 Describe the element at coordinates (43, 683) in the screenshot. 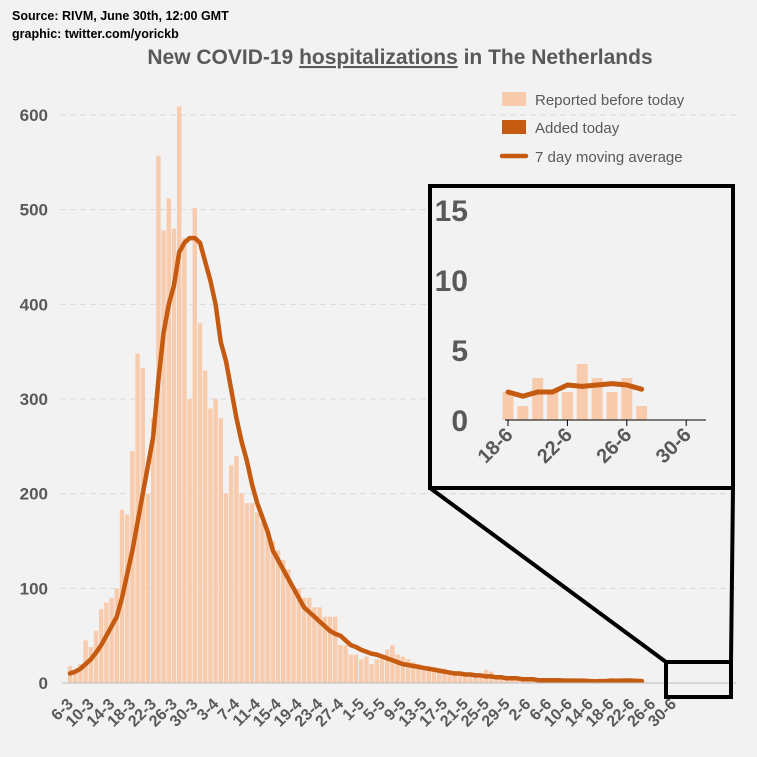

I see `y-tick-label: 0` at that location.